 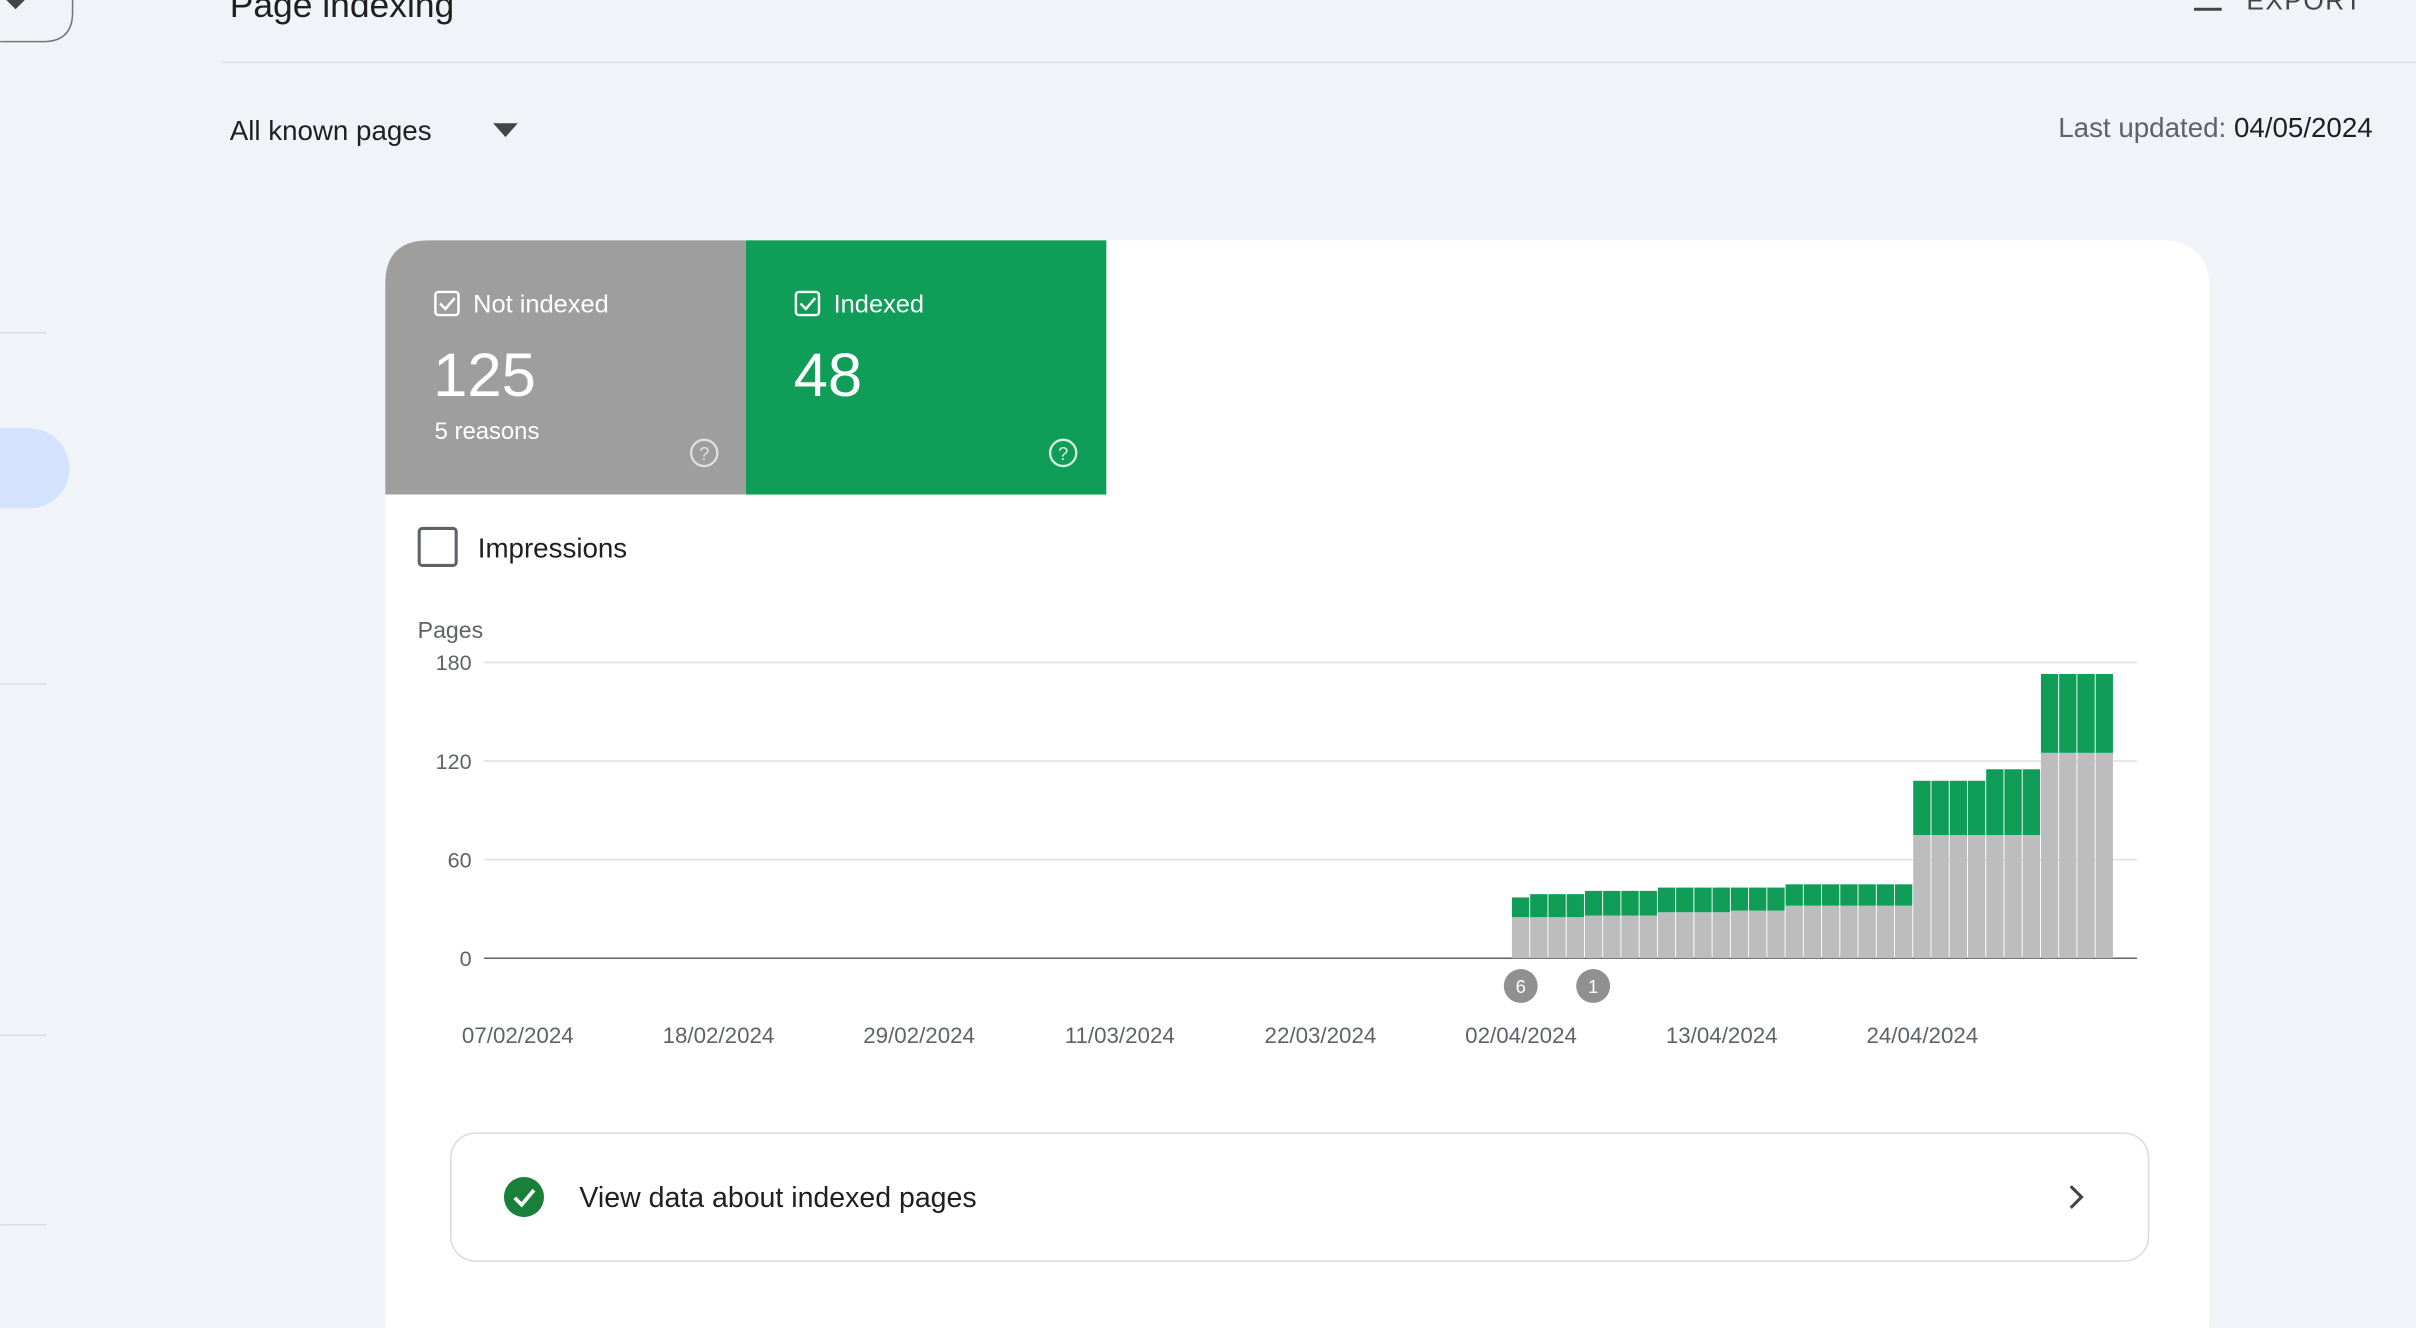 What do you see at coordinates (926, 367) in the screenshot?
I see `tile-indexed` at bounding box center [926, 367].